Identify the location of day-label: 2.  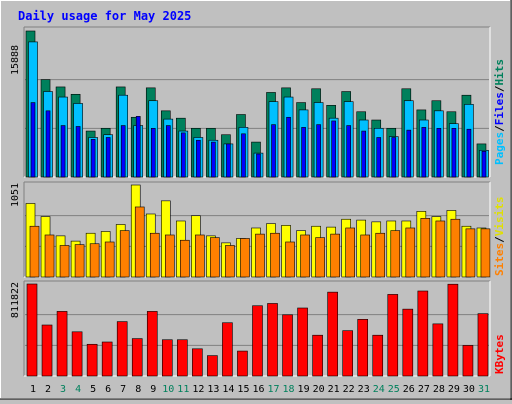
(48, 389).